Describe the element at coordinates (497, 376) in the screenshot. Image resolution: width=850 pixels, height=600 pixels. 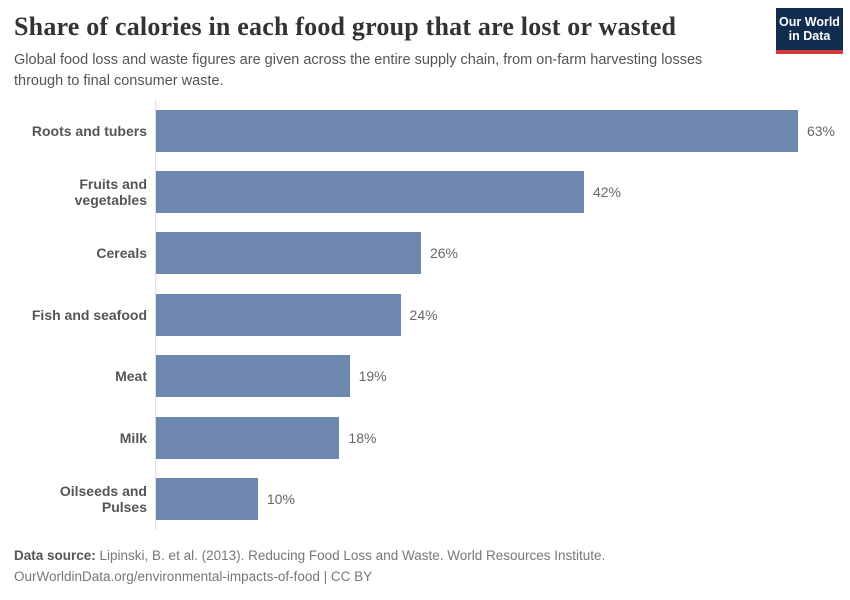
I see `plot-area: 19%` at that location.